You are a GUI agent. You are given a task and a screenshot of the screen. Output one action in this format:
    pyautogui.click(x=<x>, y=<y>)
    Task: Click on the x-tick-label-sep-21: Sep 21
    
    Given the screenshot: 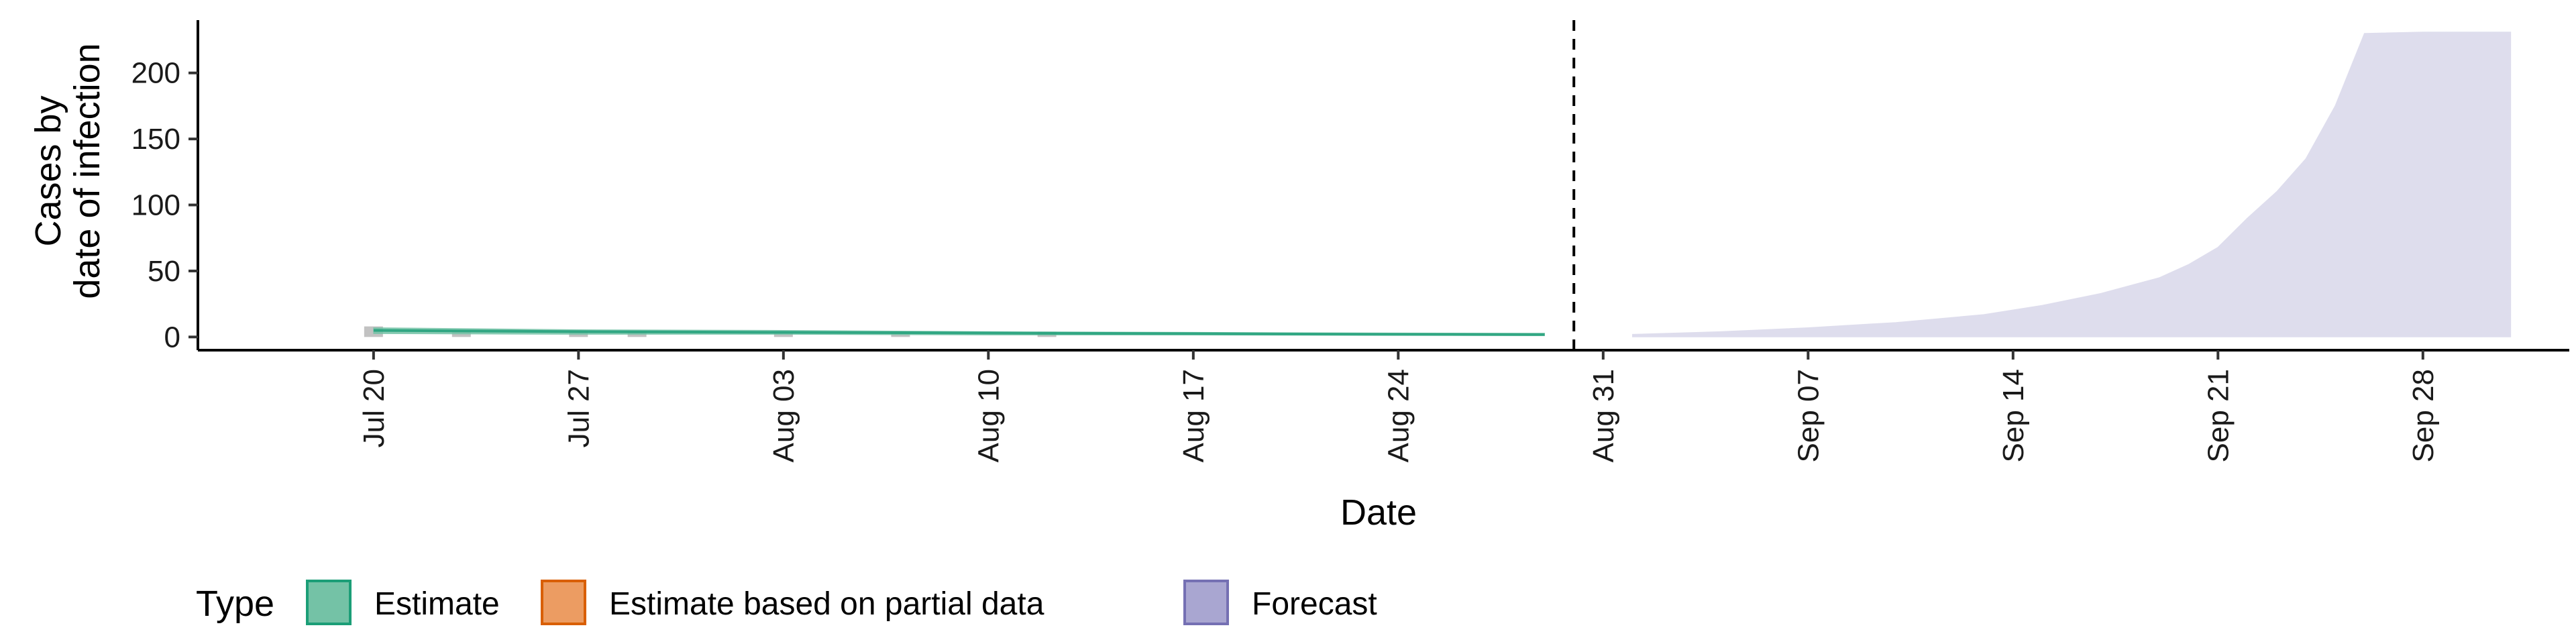 What is the action you would take?
    pyautogui.click(x=2218, y=415)
    